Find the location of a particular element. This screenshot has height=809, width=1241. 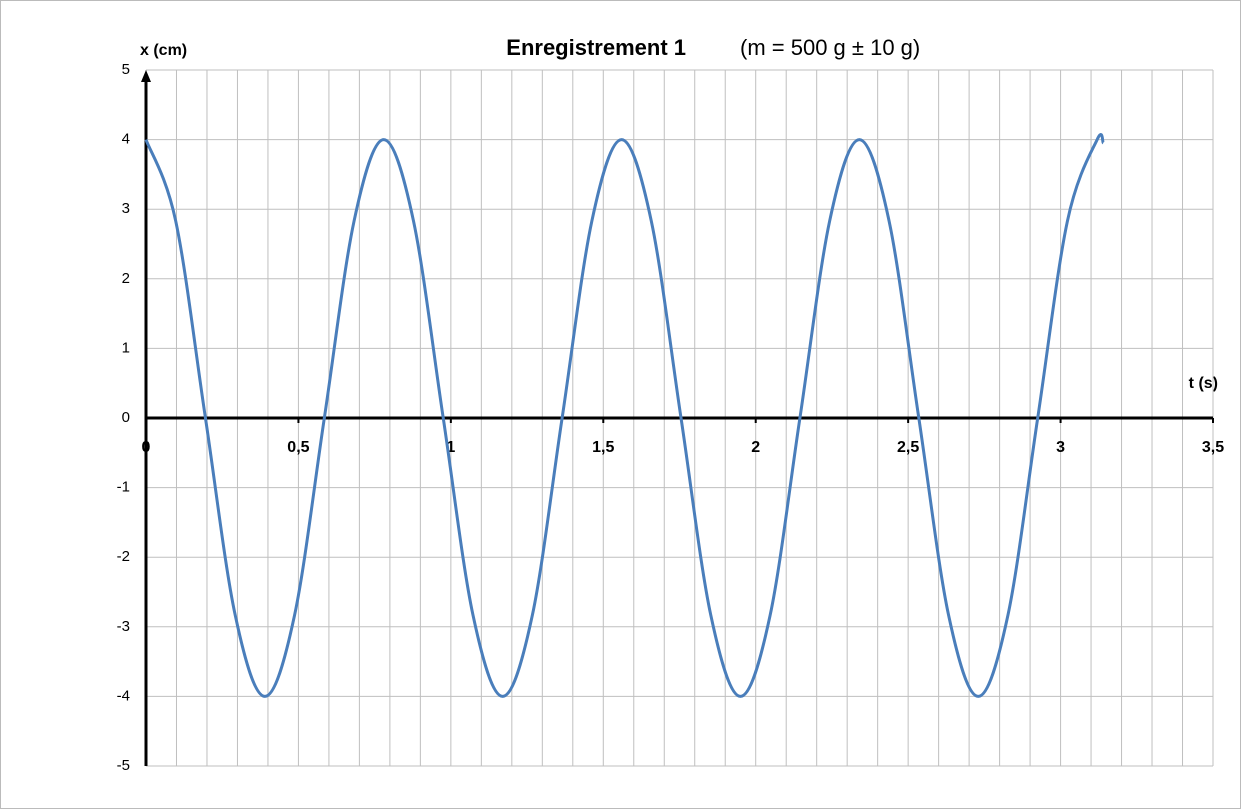

y-tick-label: 3 is located at coordinates (126, 208).